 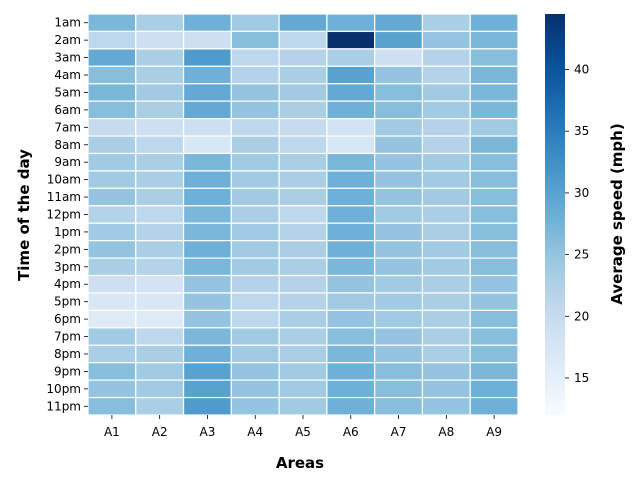 I want to click on heatmap-cell-7pm-A9, so click(x=494, y=336).